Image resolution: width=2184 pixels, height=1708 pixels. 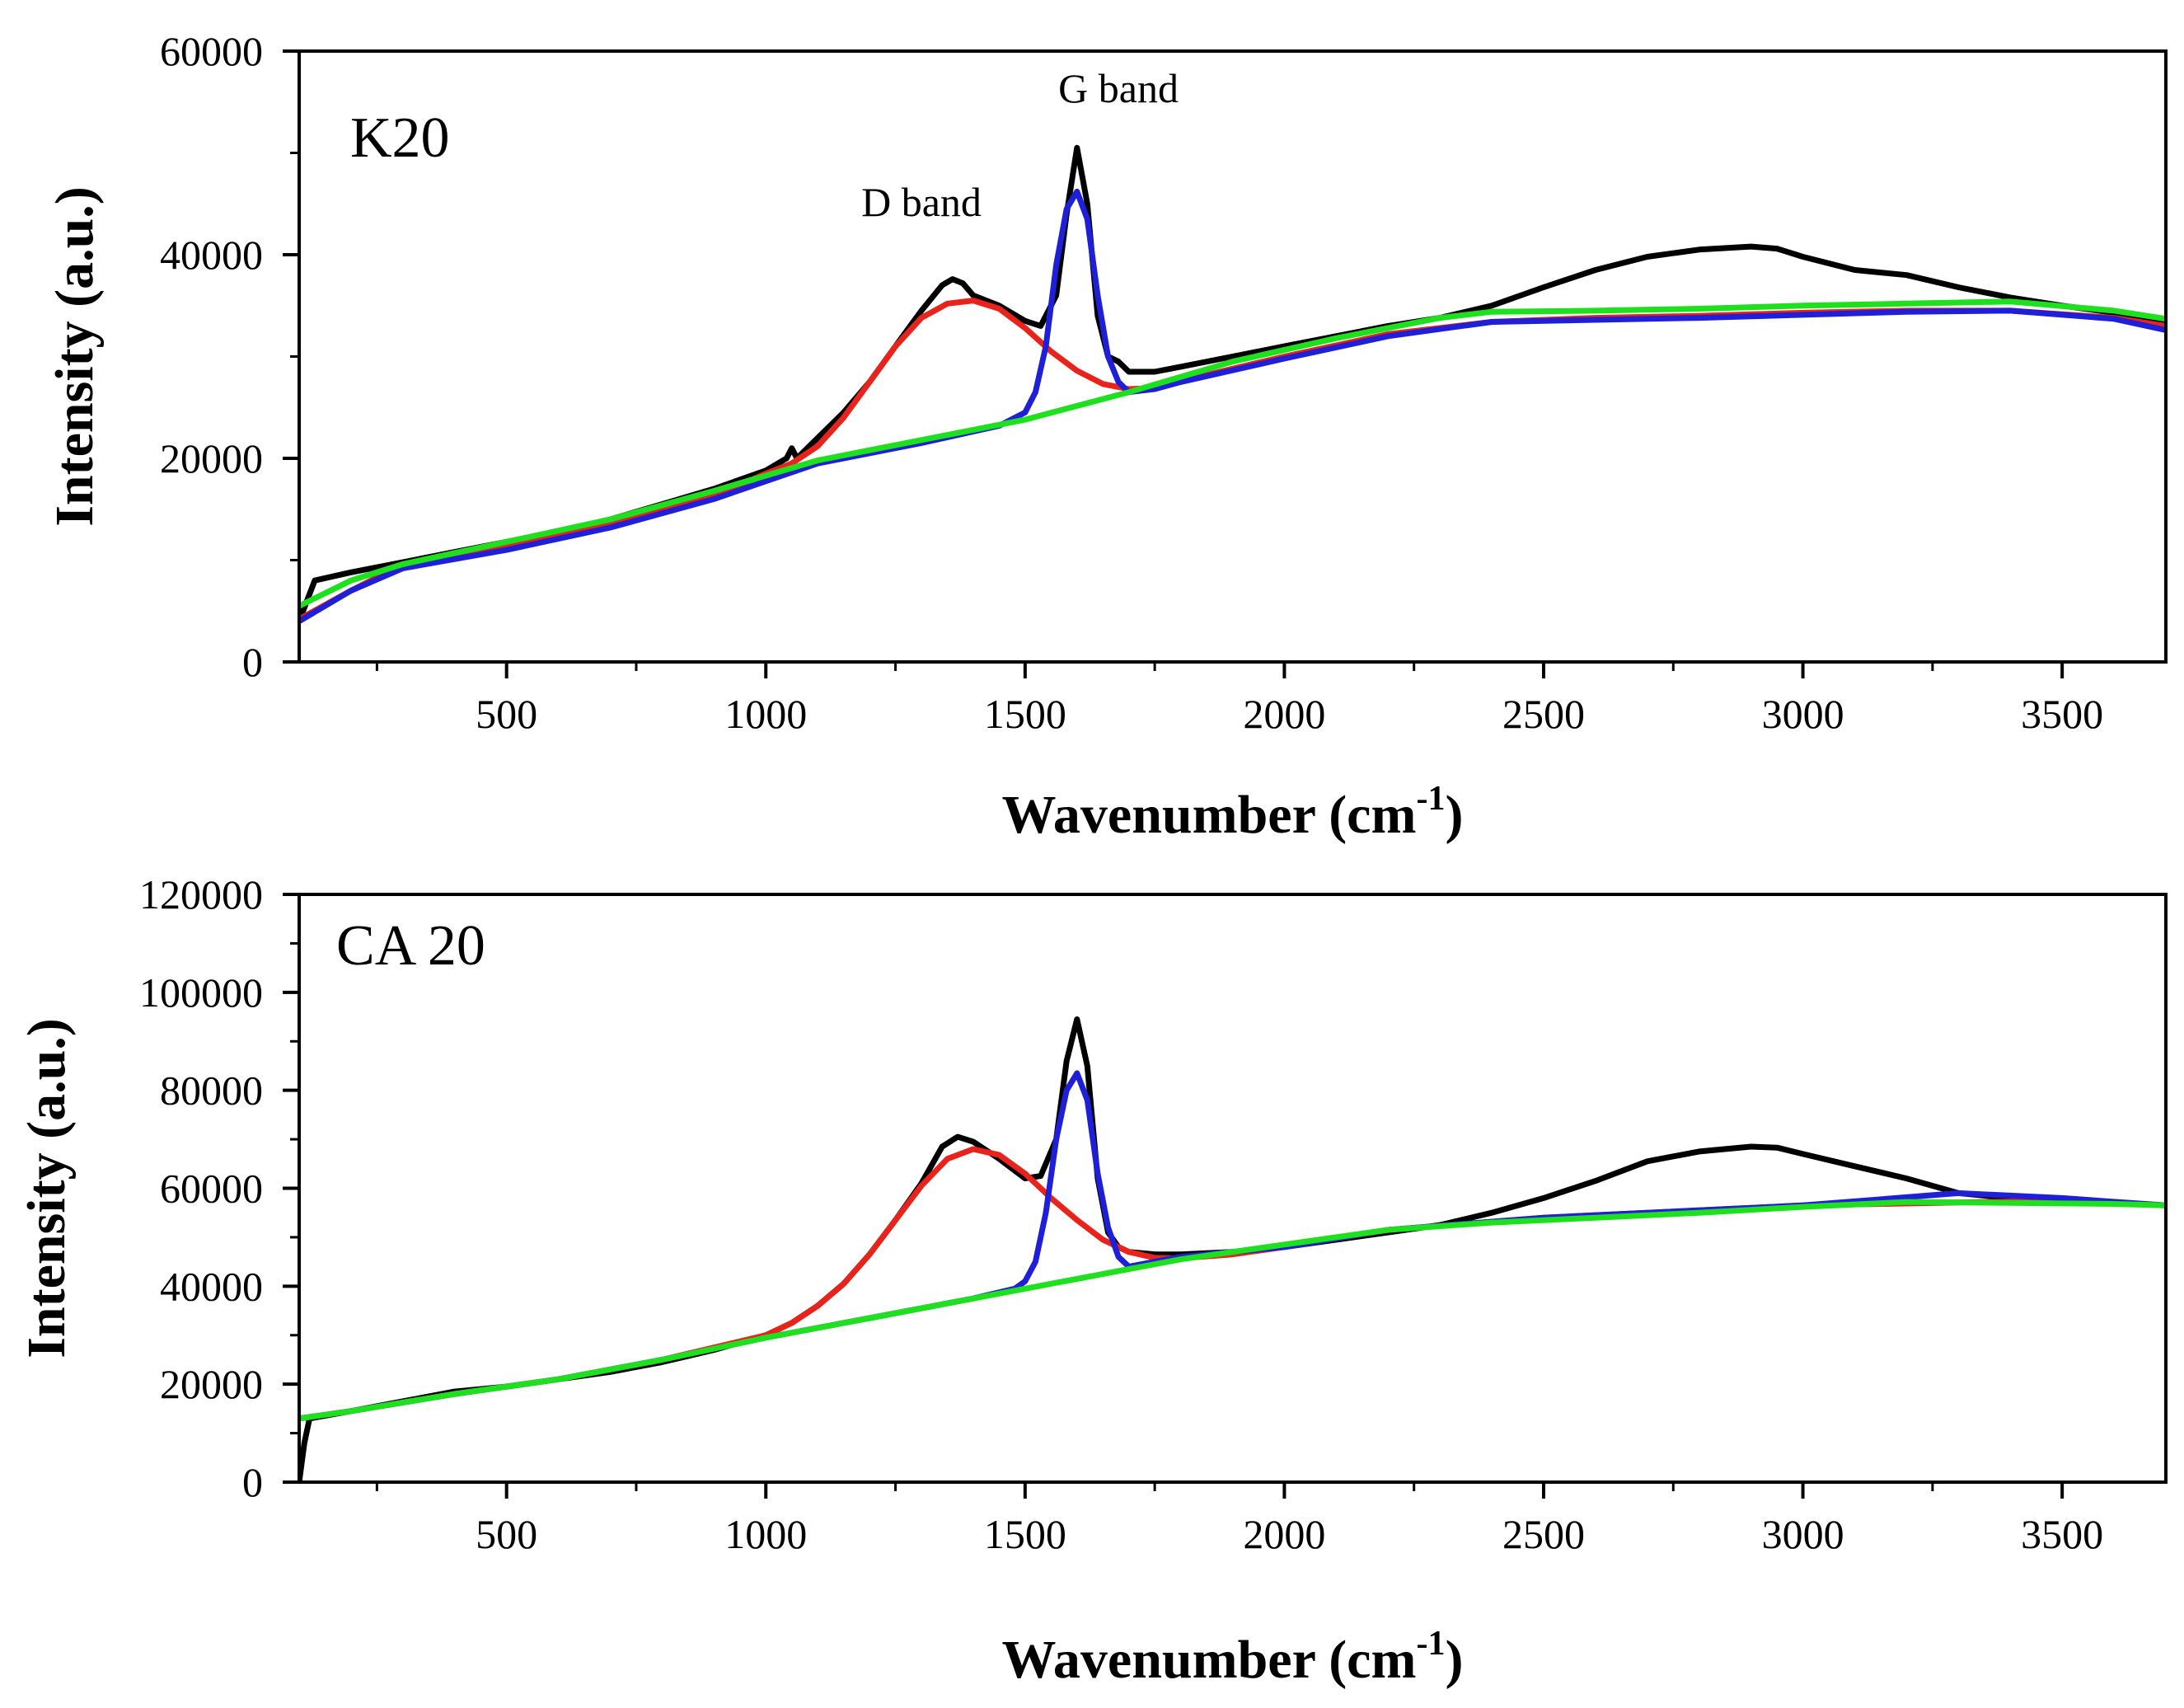 What do you see at coordinates (410, 946) in the screenshot?
I see `panel-label: CA 20` at bounding box center [410, 946].